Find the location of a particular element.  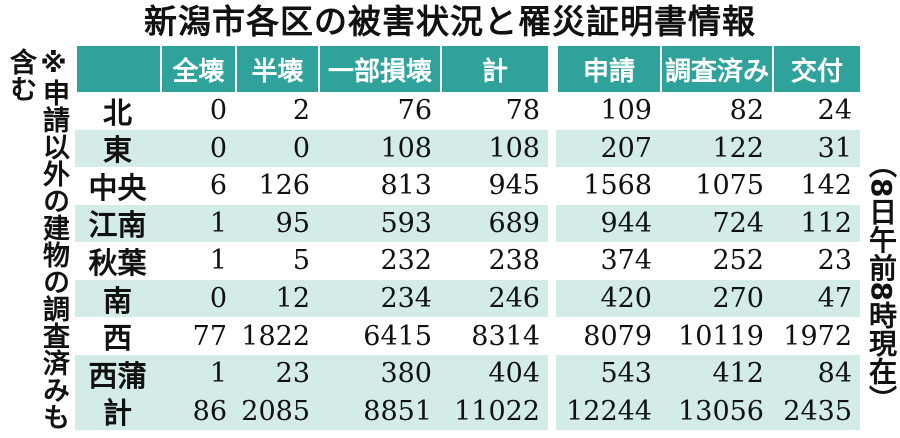

note: ※申請以外の建物の調査済みも含む is located at coordinates (37, 239).